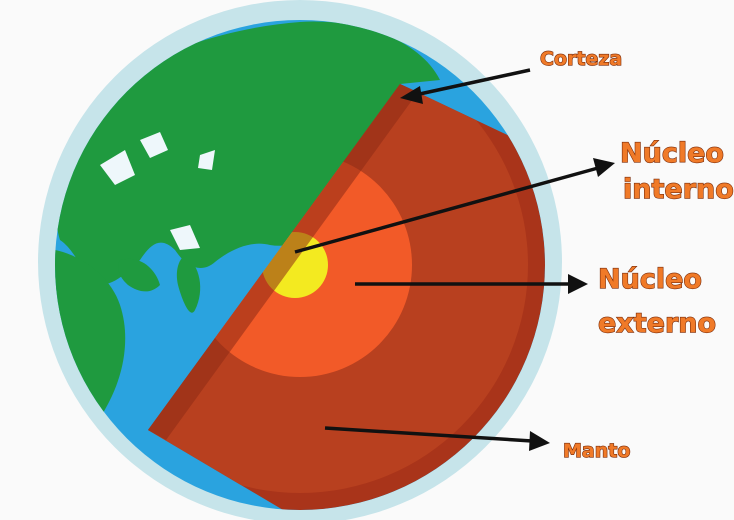 Image resolution: width=734 pixels, height=520 pixels. What do you see at coordinates (657, 323) in the screenshot?
I see `outer-core-label-line2: externo` at bounding box center [657, 323].